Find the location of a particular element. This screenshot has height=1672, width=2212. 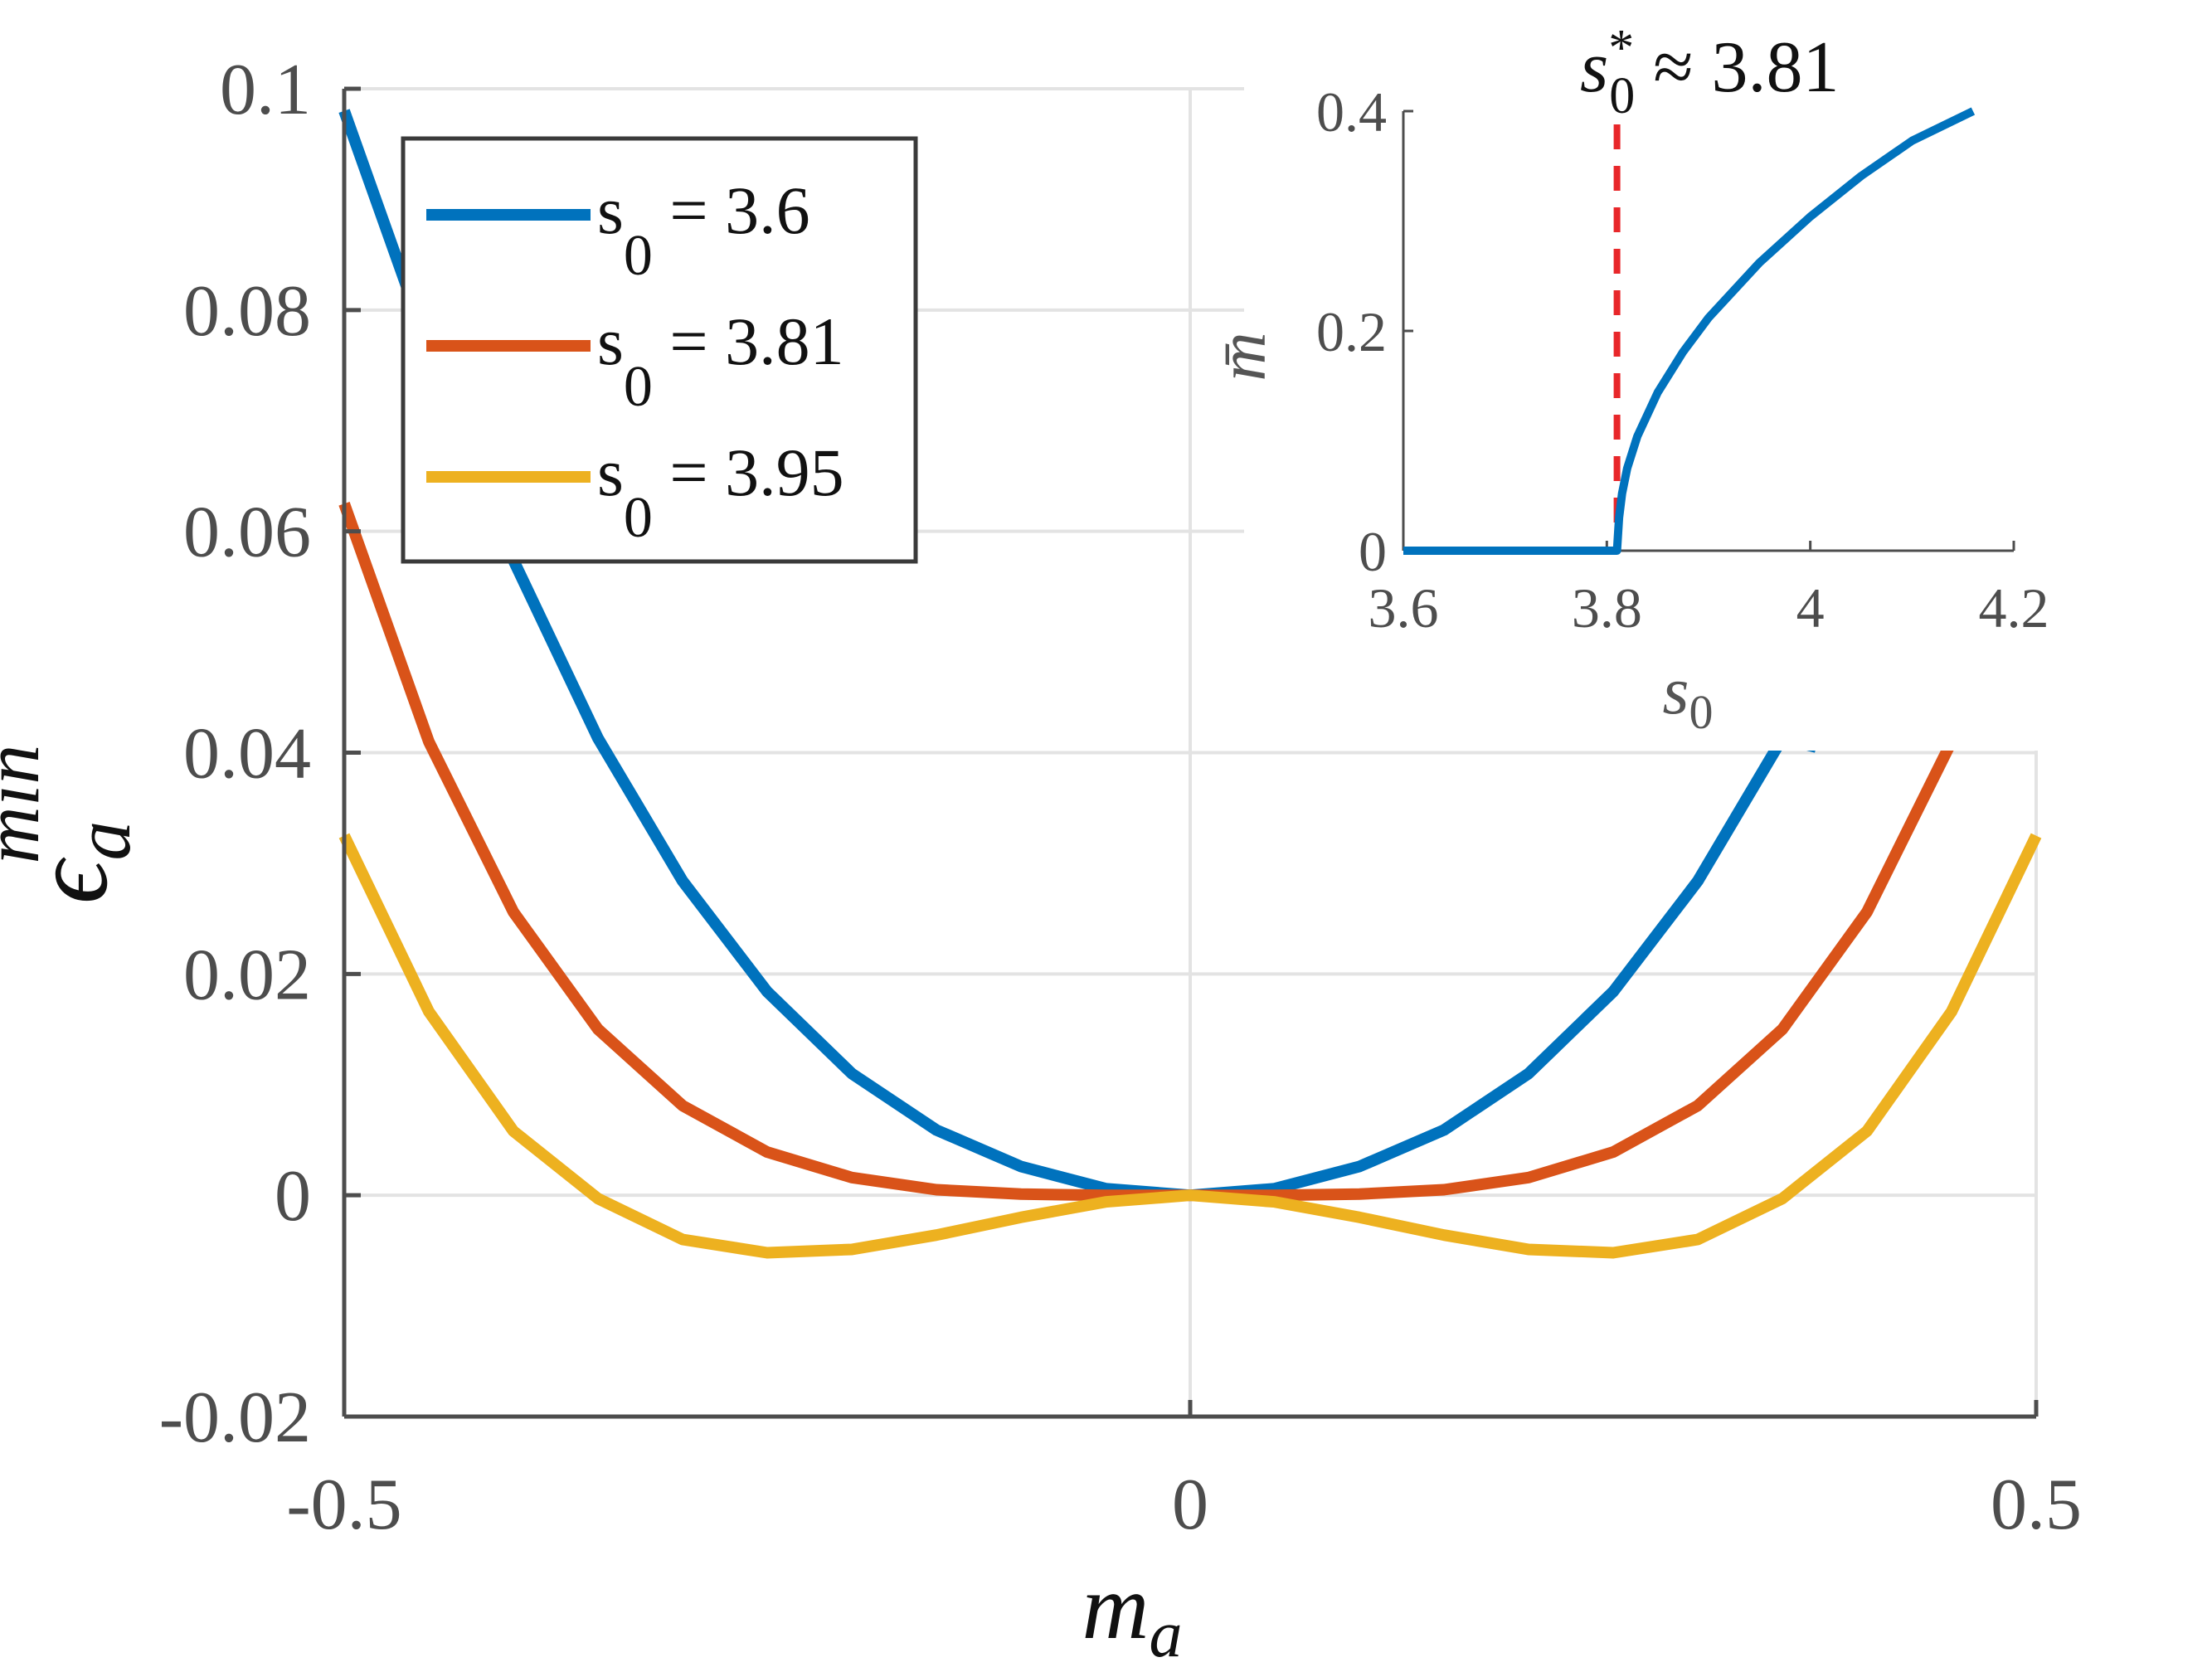

legend-label-1: s0 = 3.81 is located at coordinates (720, 362).